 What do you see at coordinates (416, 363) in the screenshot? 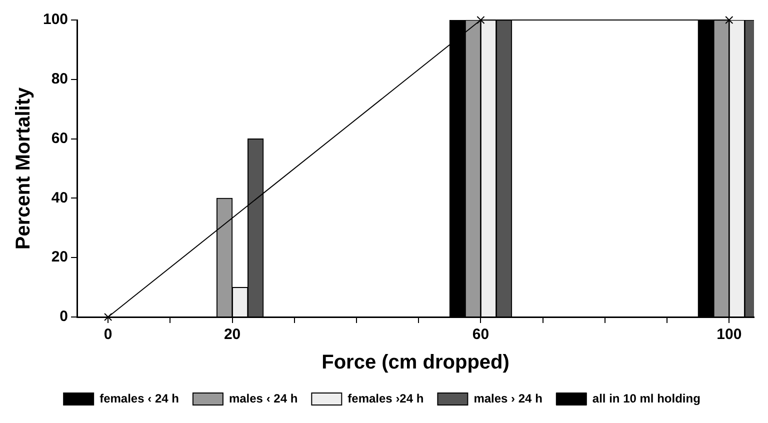
I see `x-axis-title: Force (cm dropped)` at bounding box center [416, 363].